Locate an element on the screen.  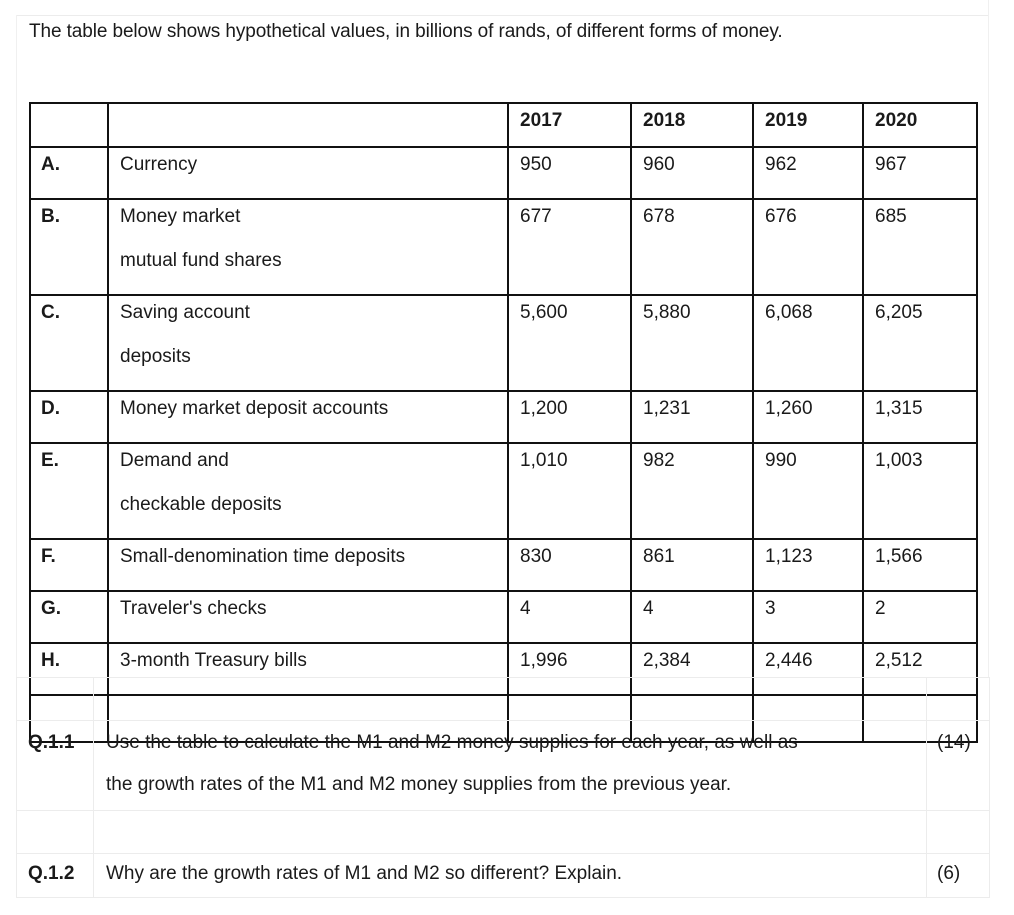
value-2019: 990 is located at coordinates (808, 491).